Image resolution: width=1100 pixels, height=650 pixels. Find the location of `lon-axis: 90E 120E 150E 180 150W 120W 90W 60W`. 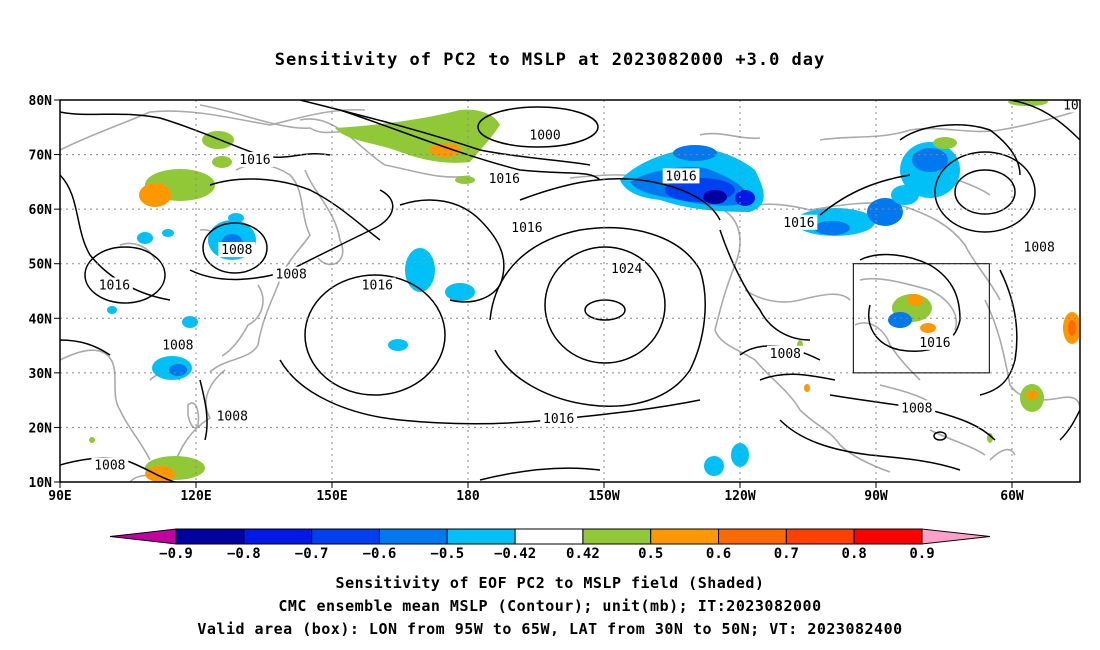

lon-axis: 90E 120E 150E 180 150W 120W 90W 60W is located at coordinates (536, 493).